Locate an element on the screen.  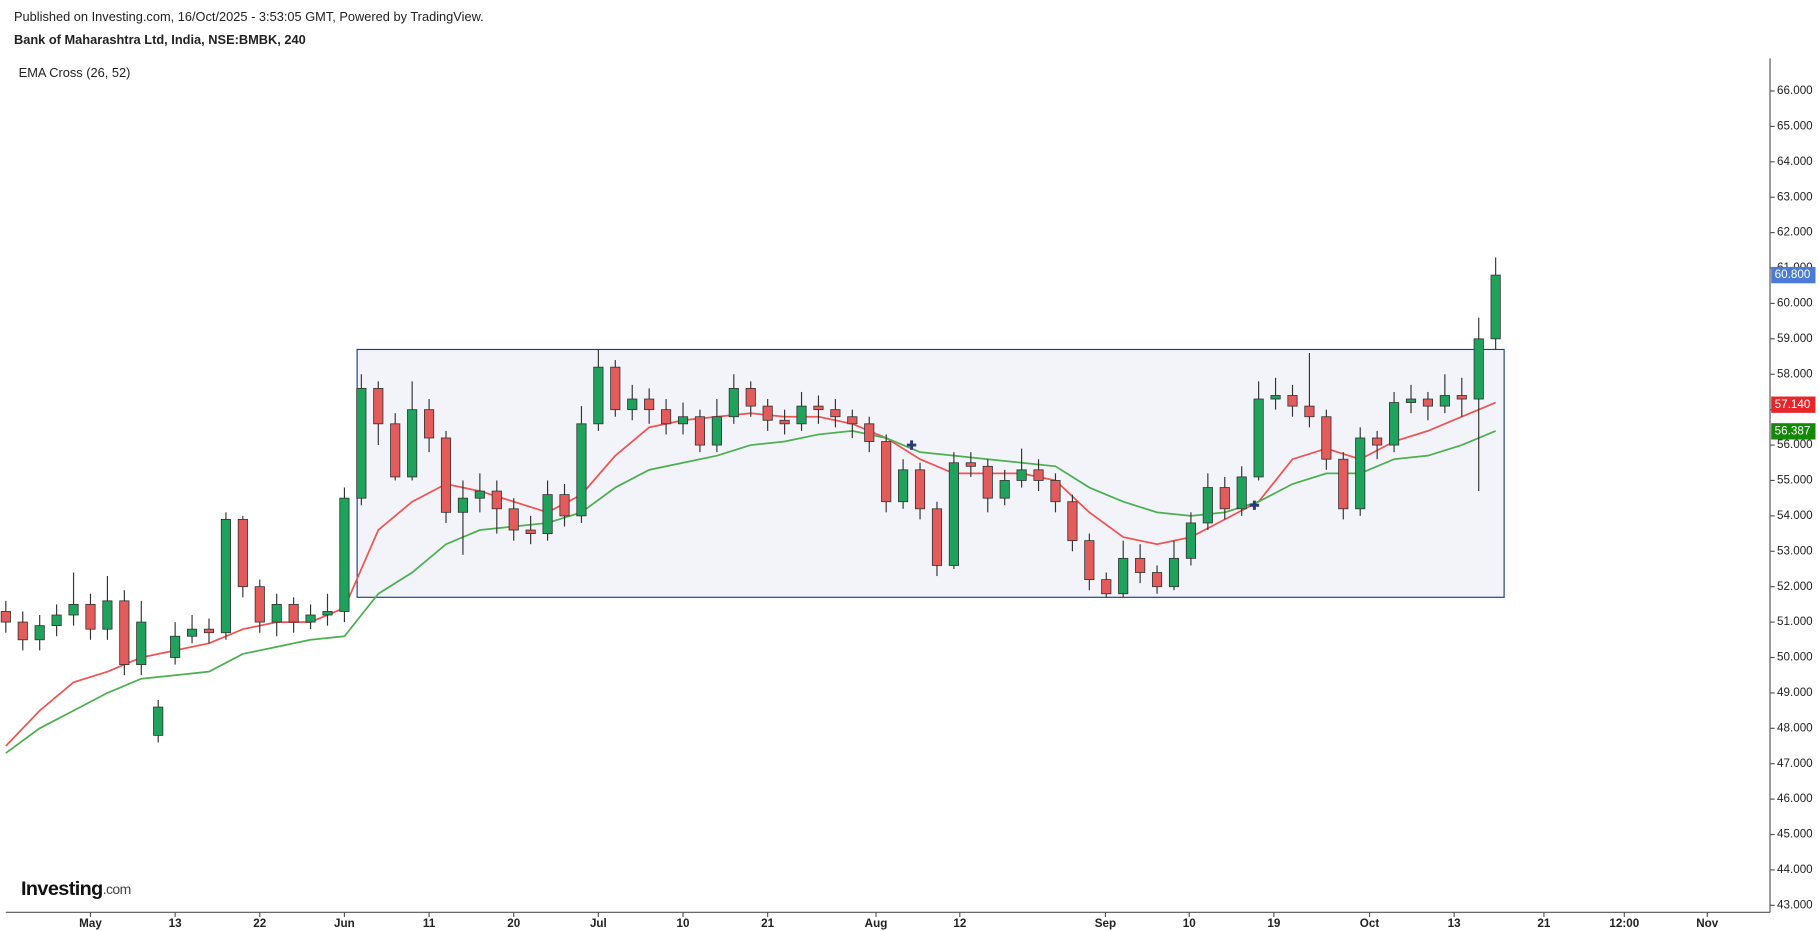
y-tick-label: 55.000 is located at coordinates (1795, 480).